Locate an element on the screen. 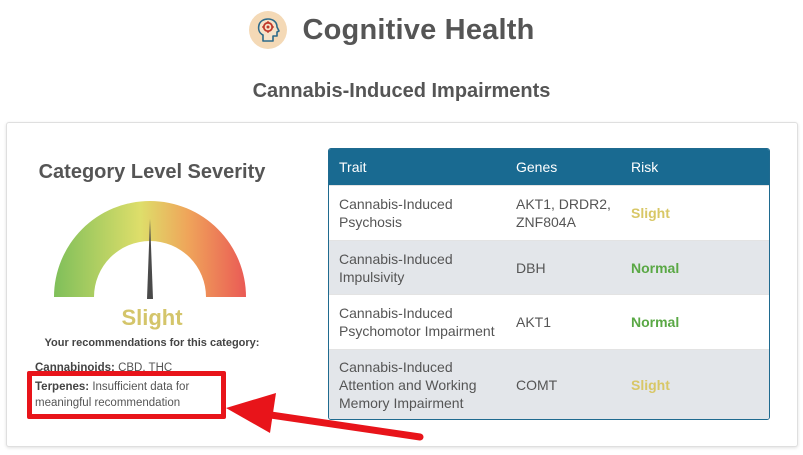  genes-cell: DBH is located at coordinates (531, 267).